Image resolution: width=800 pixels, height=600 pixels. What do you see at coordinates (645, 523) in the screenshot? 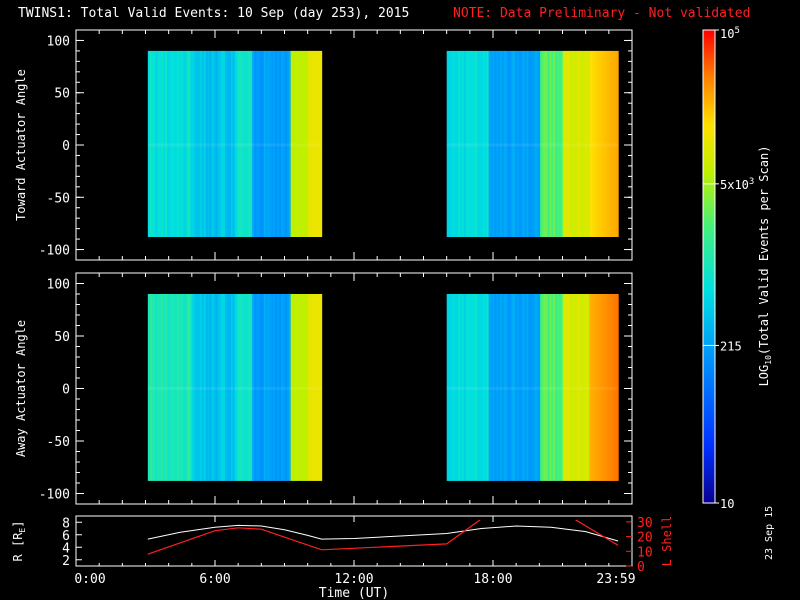
I see `y-right-tick-label: 30` at bounding box center [645, 523].